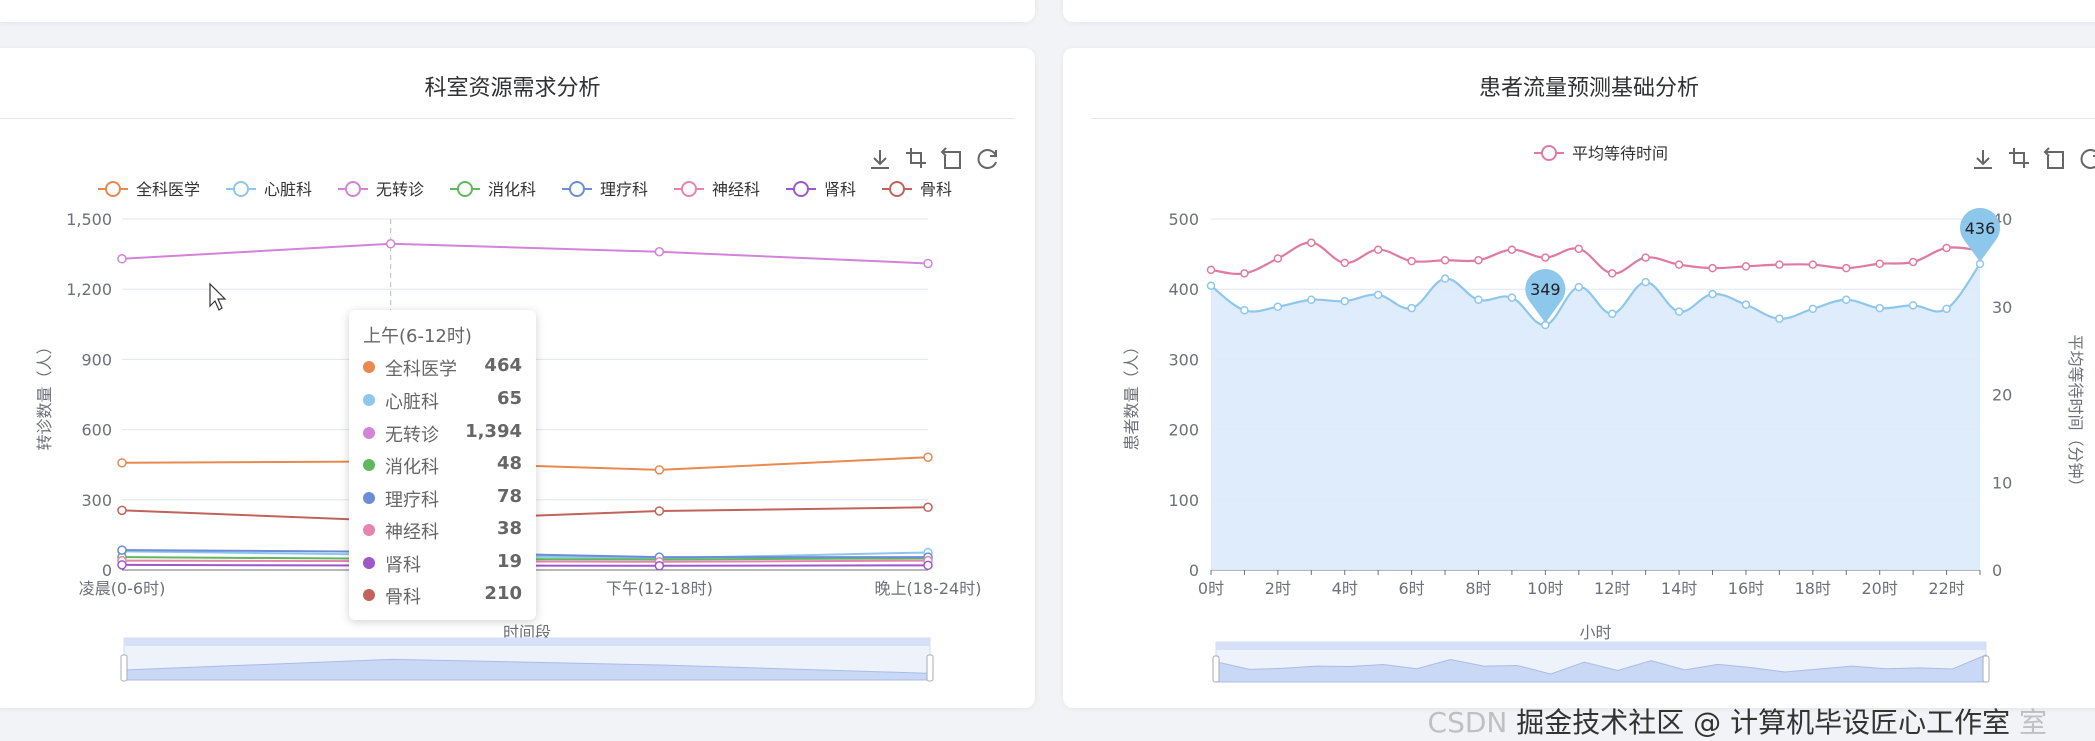  I want to click on x-tick-label: 凌晨(0-6时), so click(122, 588).